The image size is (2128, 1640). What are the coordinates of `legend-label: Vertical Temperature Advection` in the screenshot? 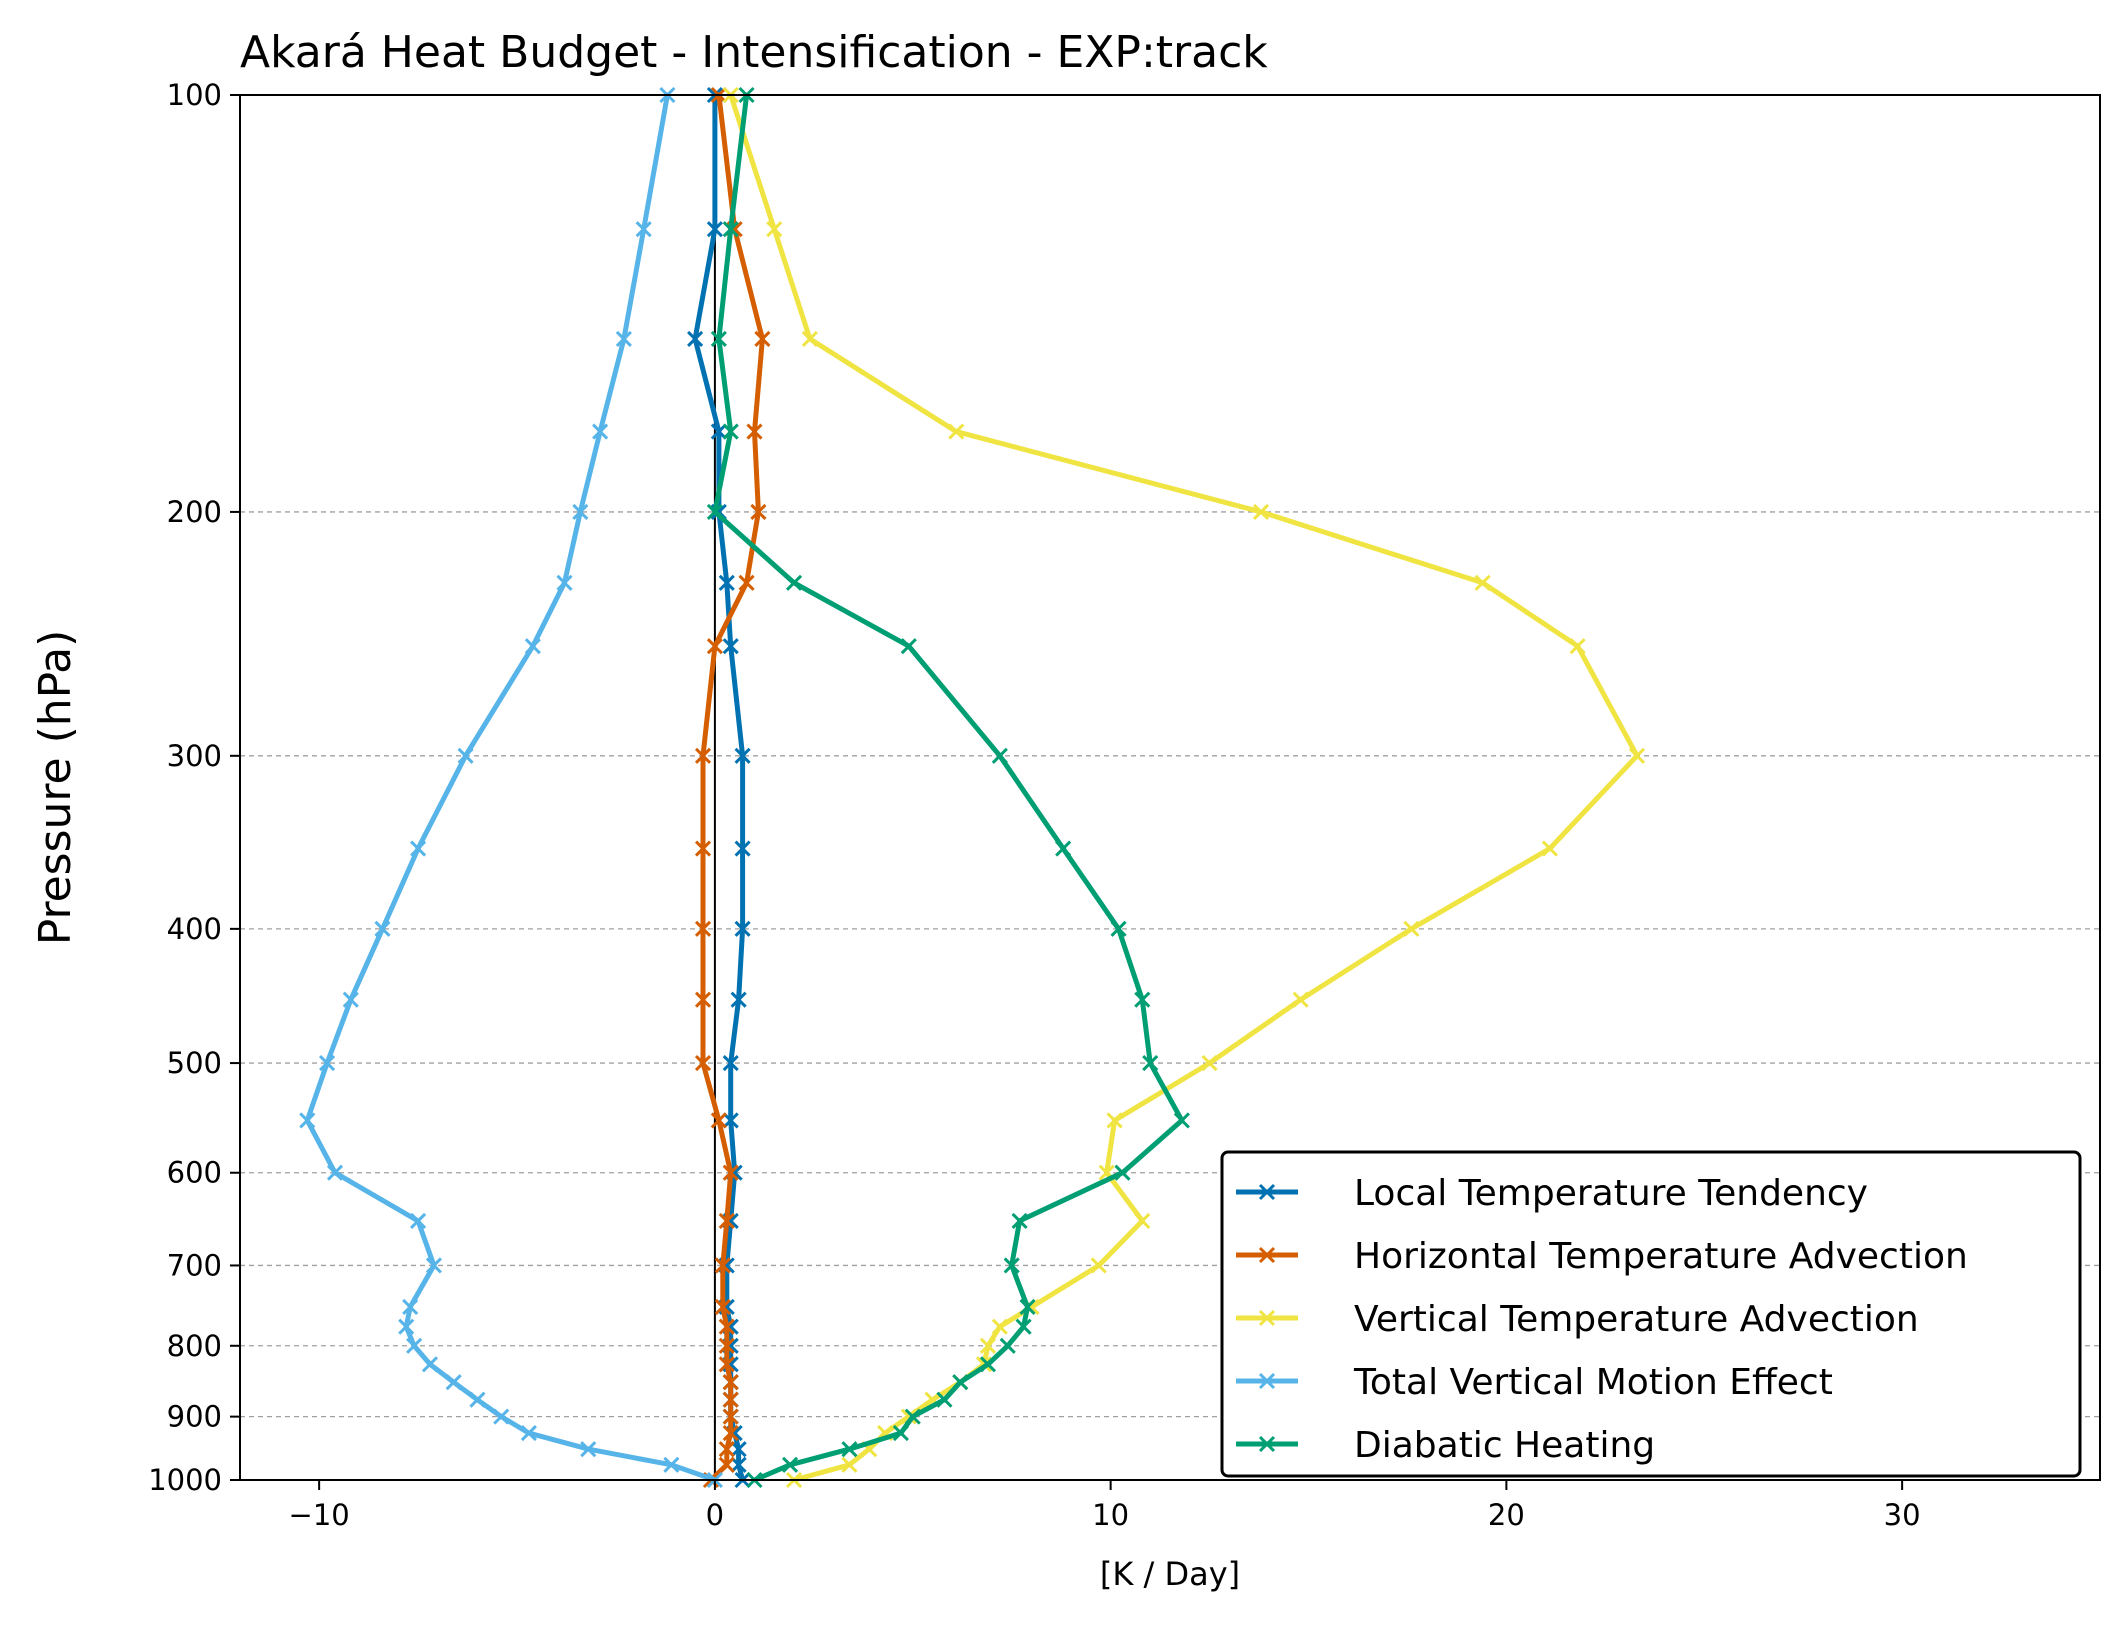 It's located at (1636, 1319).